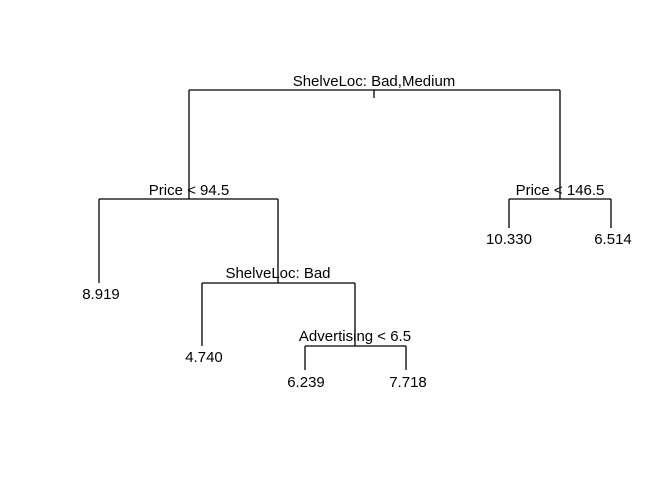 This screenshot has width=672, height=480. What do you see at coordinates (613, 239) in the screenshot?
I see `leaf-value: 6.514` at bounding box center [613, 239].